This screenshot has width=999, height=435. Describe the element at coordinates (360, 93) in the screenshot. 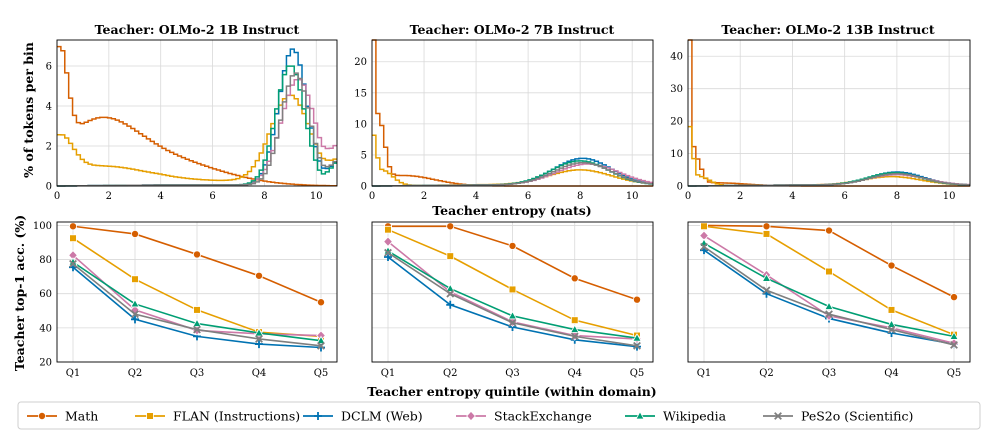

I see `y-tick-label: 15` at that location.